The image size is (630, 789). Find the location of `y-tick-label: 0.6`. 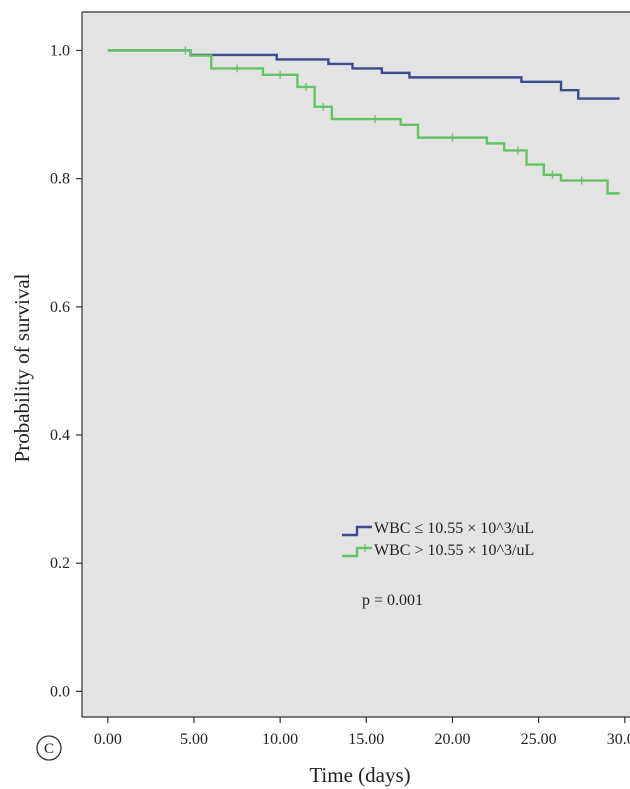

y-tick-label: 0.6 is located at coordinates (60, 307).